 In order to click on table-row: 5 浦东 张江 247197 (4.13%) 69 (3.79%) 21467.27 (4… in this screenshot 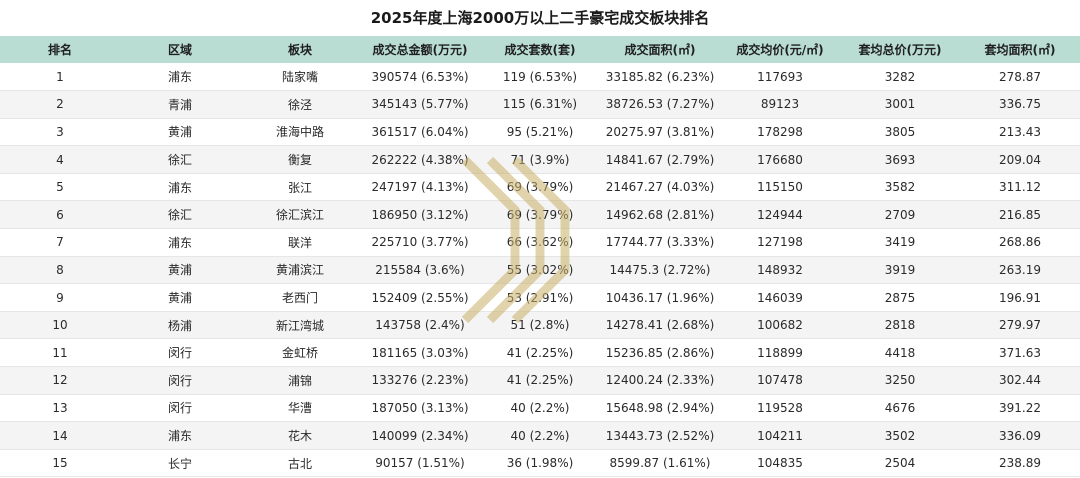, I will do `click(540, 187)`.